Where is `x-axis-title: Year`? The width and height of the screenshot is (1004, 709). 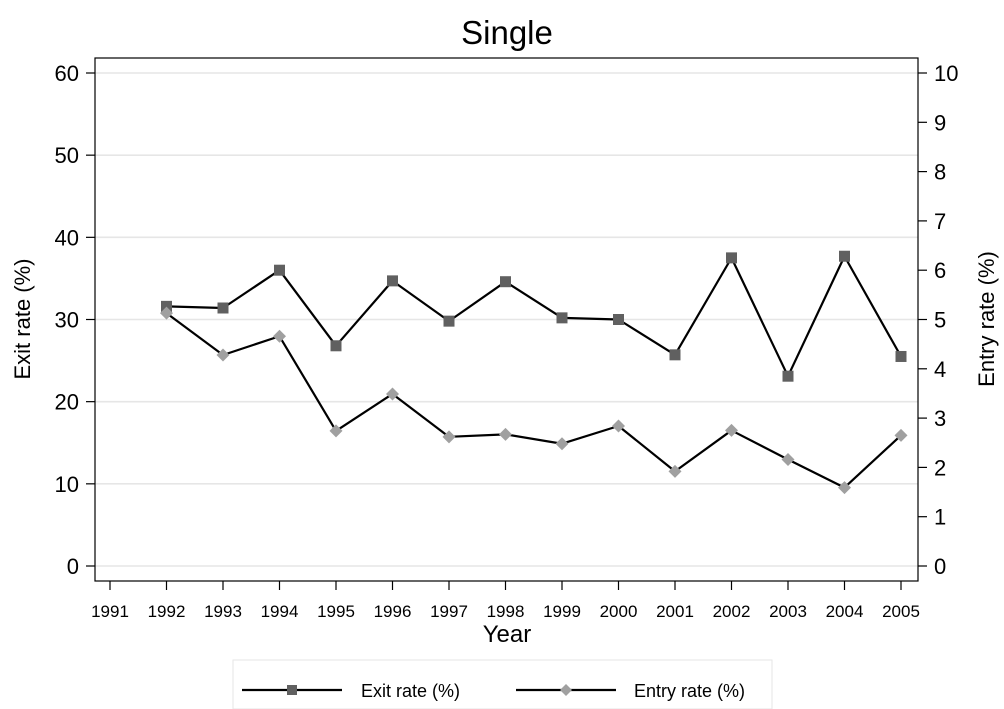 x-axis-title: Year is located at coordinates (507, 634).